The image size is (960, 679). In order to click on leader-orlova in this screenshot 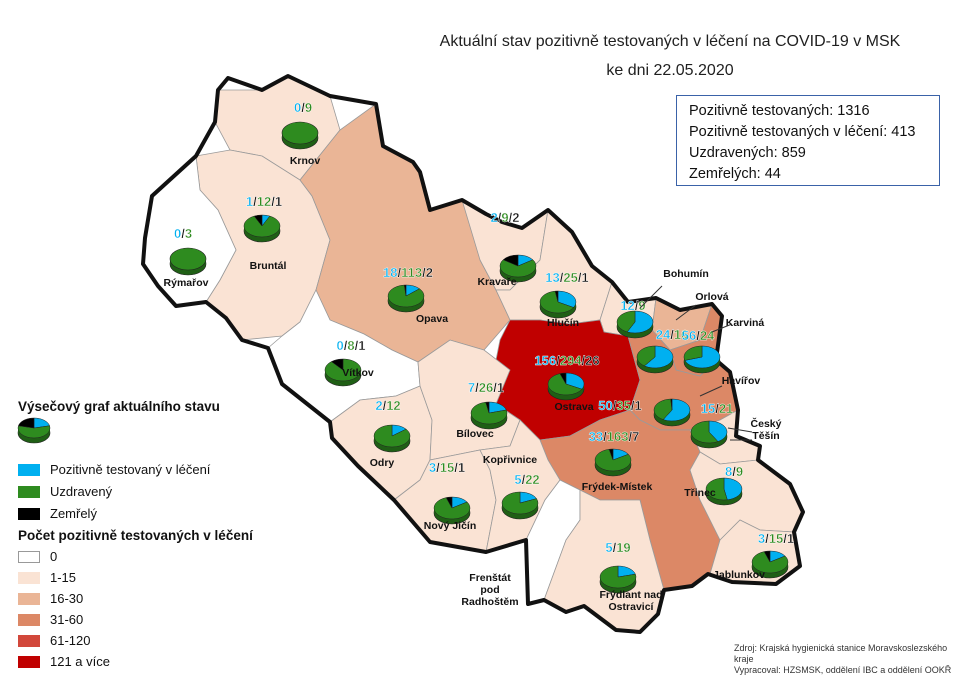, I will do `click(686, 312)`.